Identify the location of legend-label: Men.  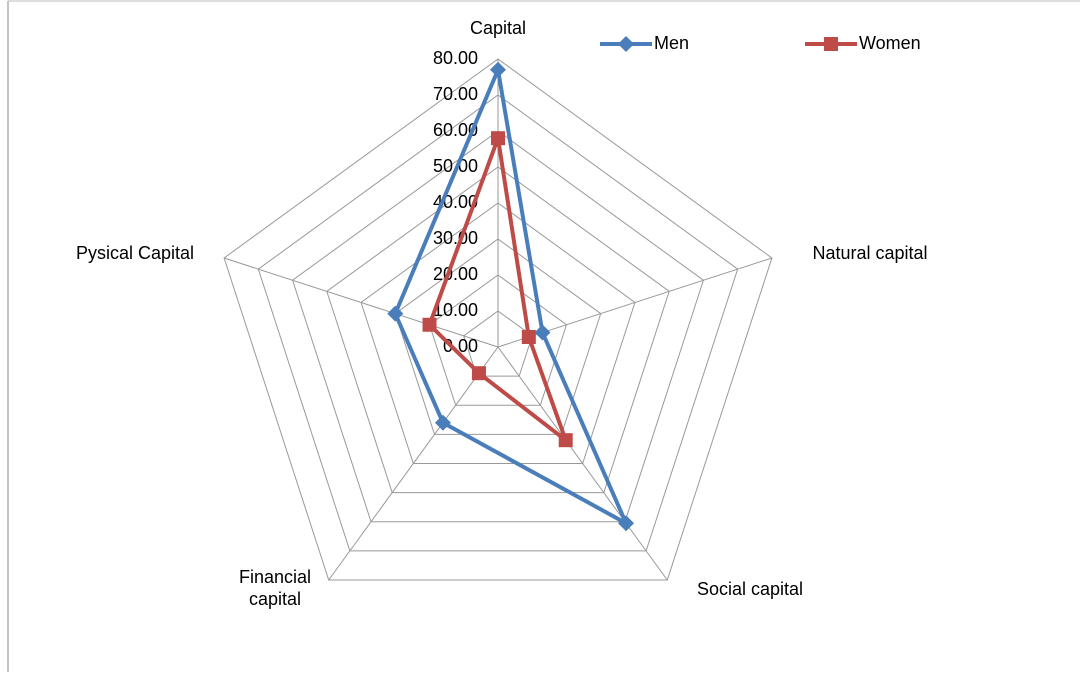
(671, 43).